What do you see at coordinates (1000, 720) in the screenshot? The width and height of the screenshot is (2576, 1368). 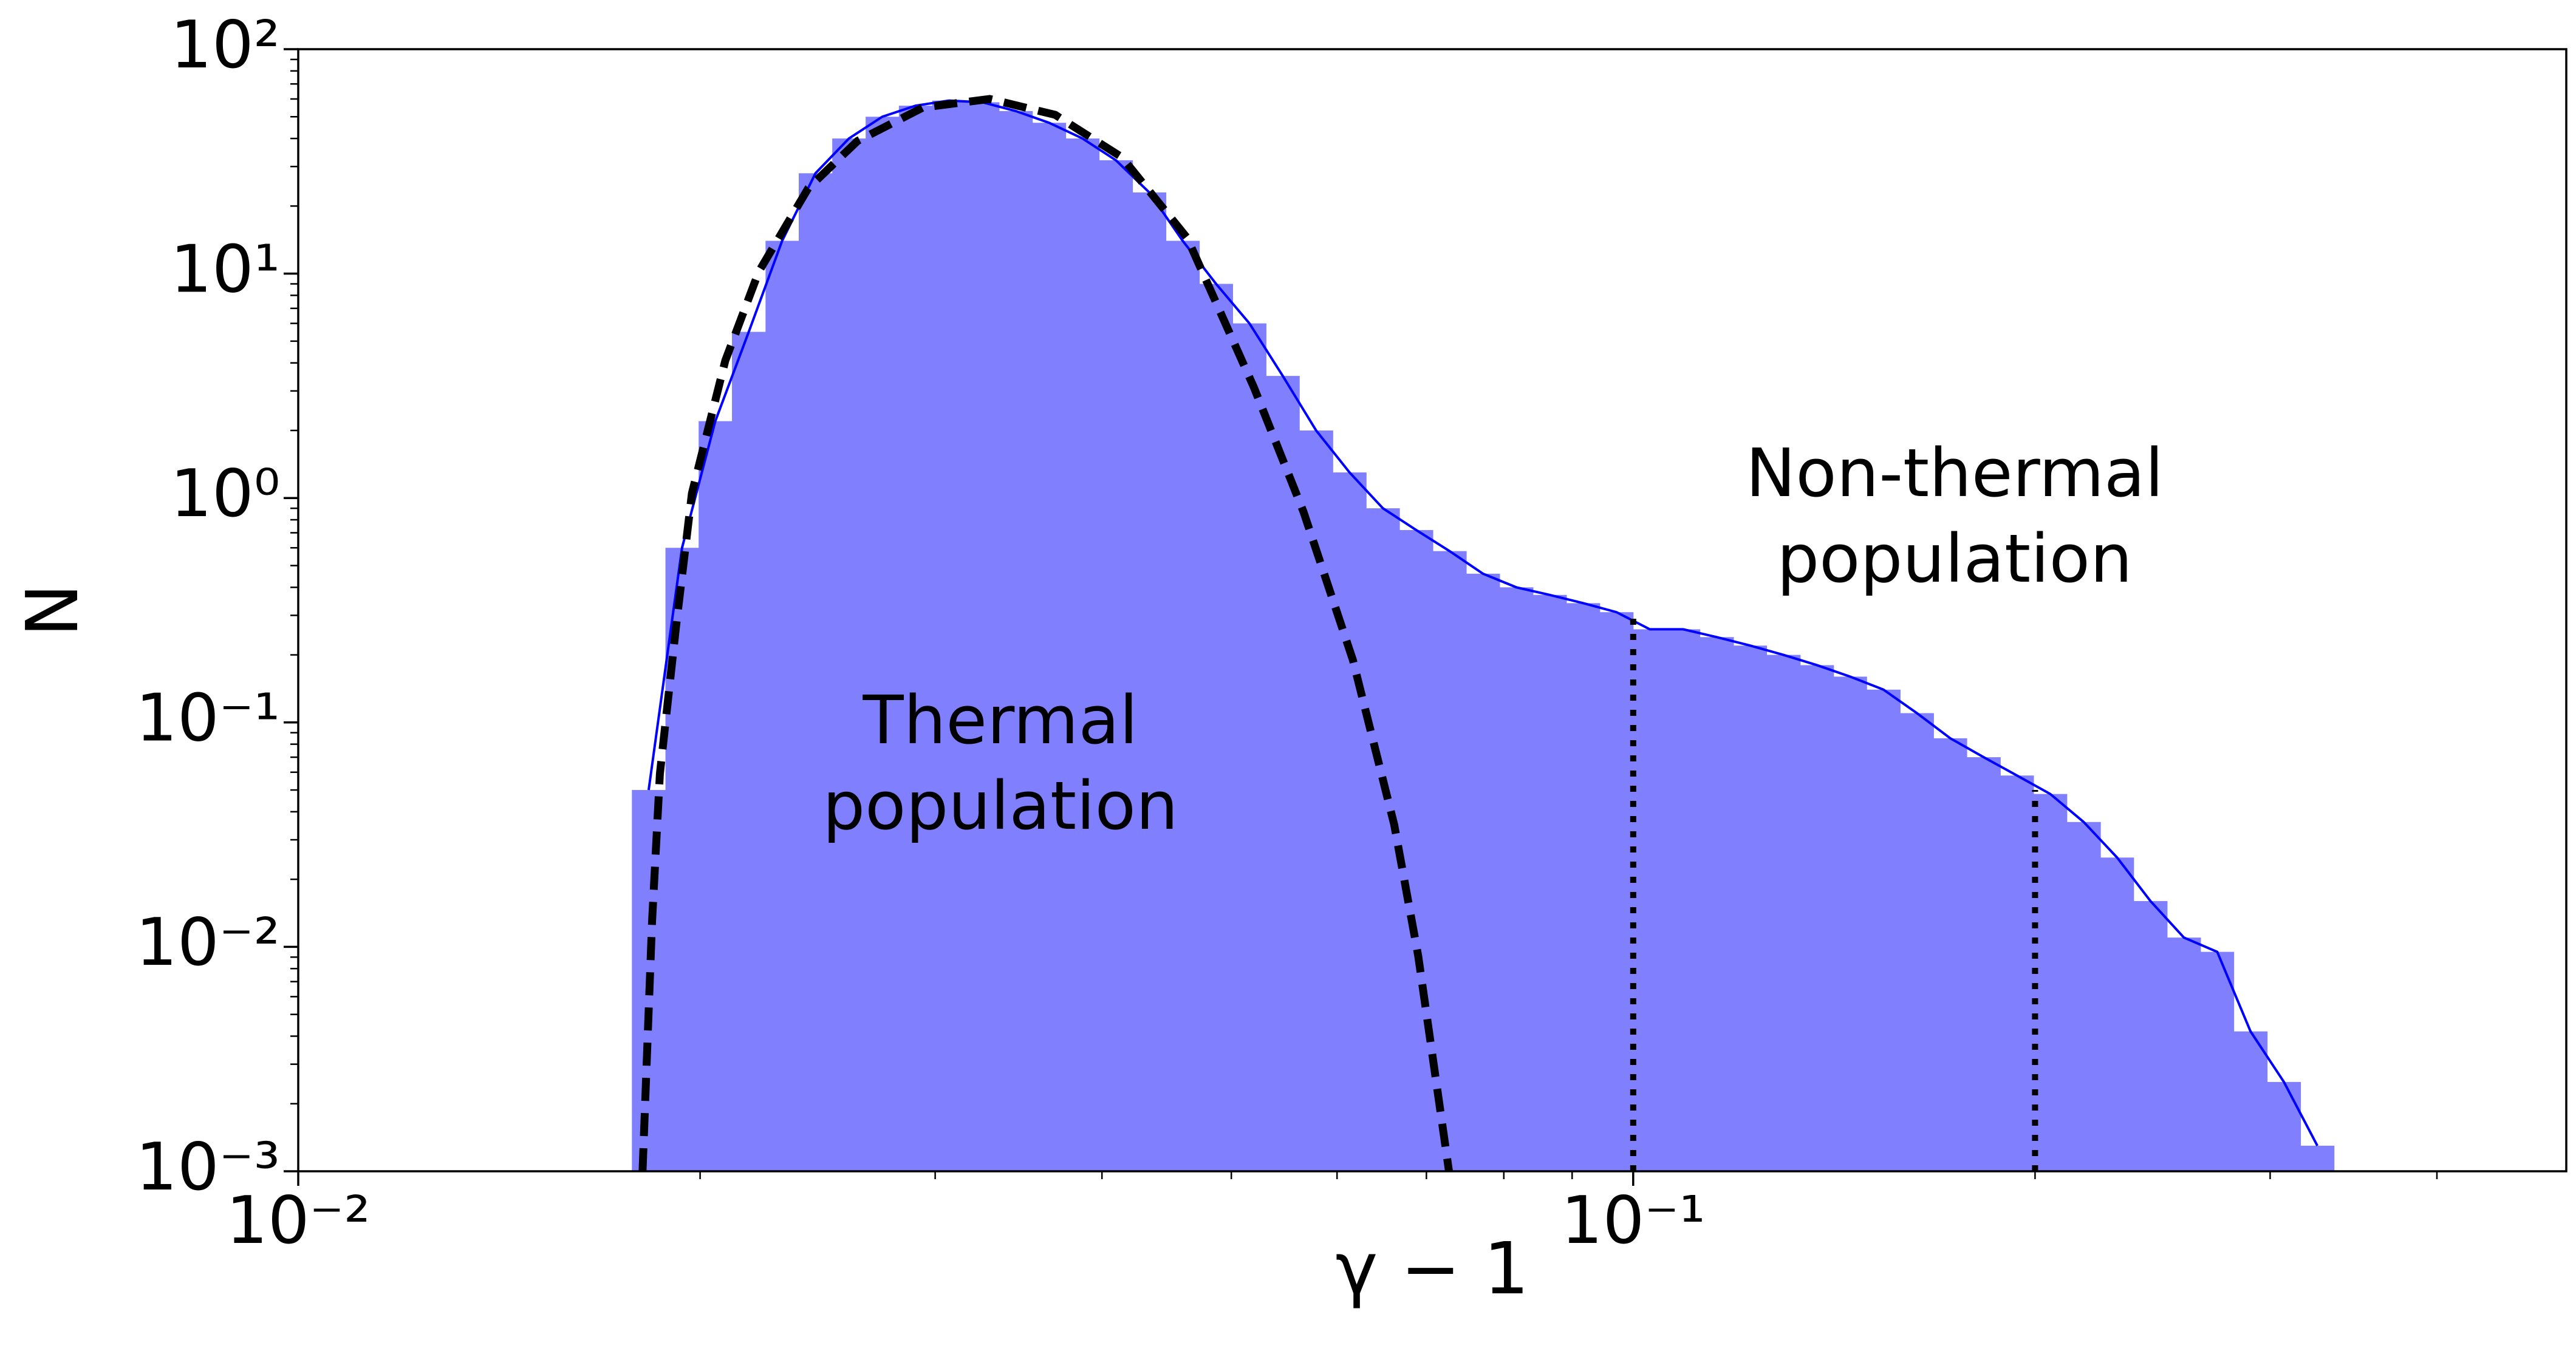 I see `annotation-line: Thermal` at bounding box center [1000, 720].